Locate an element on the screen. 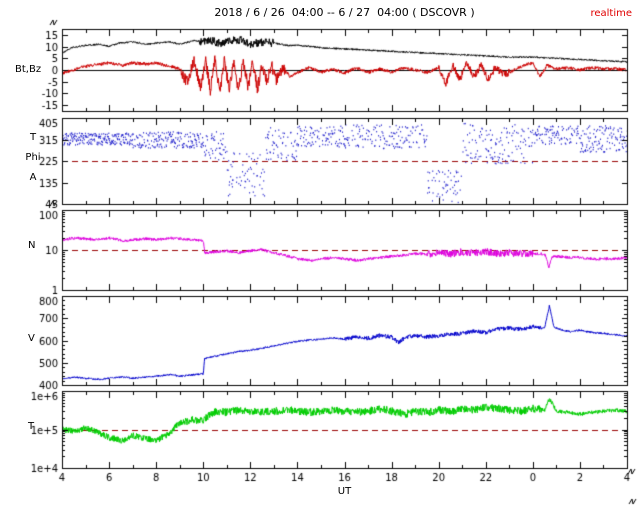  ylabel-density: N is located at coordinates (32, 245).